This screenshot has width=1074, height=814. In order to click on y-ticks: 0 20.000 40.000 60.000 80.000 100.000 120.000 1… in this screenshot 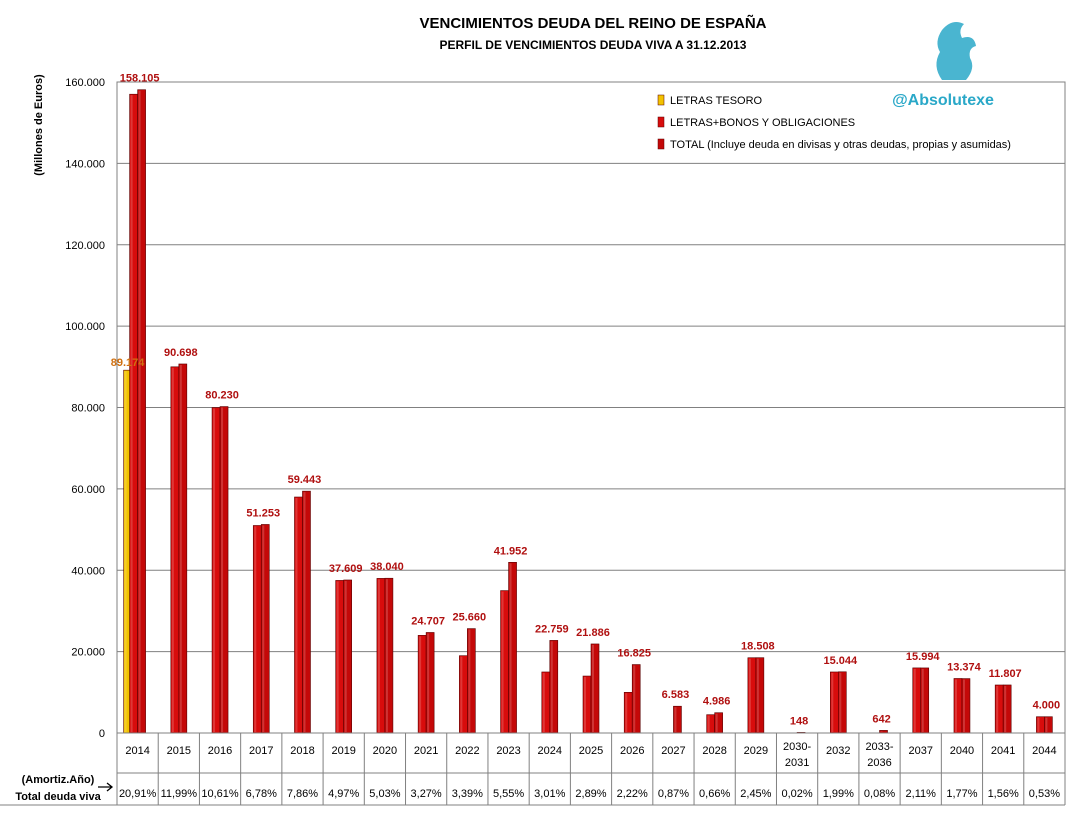, I will do `click(85, 408)`.